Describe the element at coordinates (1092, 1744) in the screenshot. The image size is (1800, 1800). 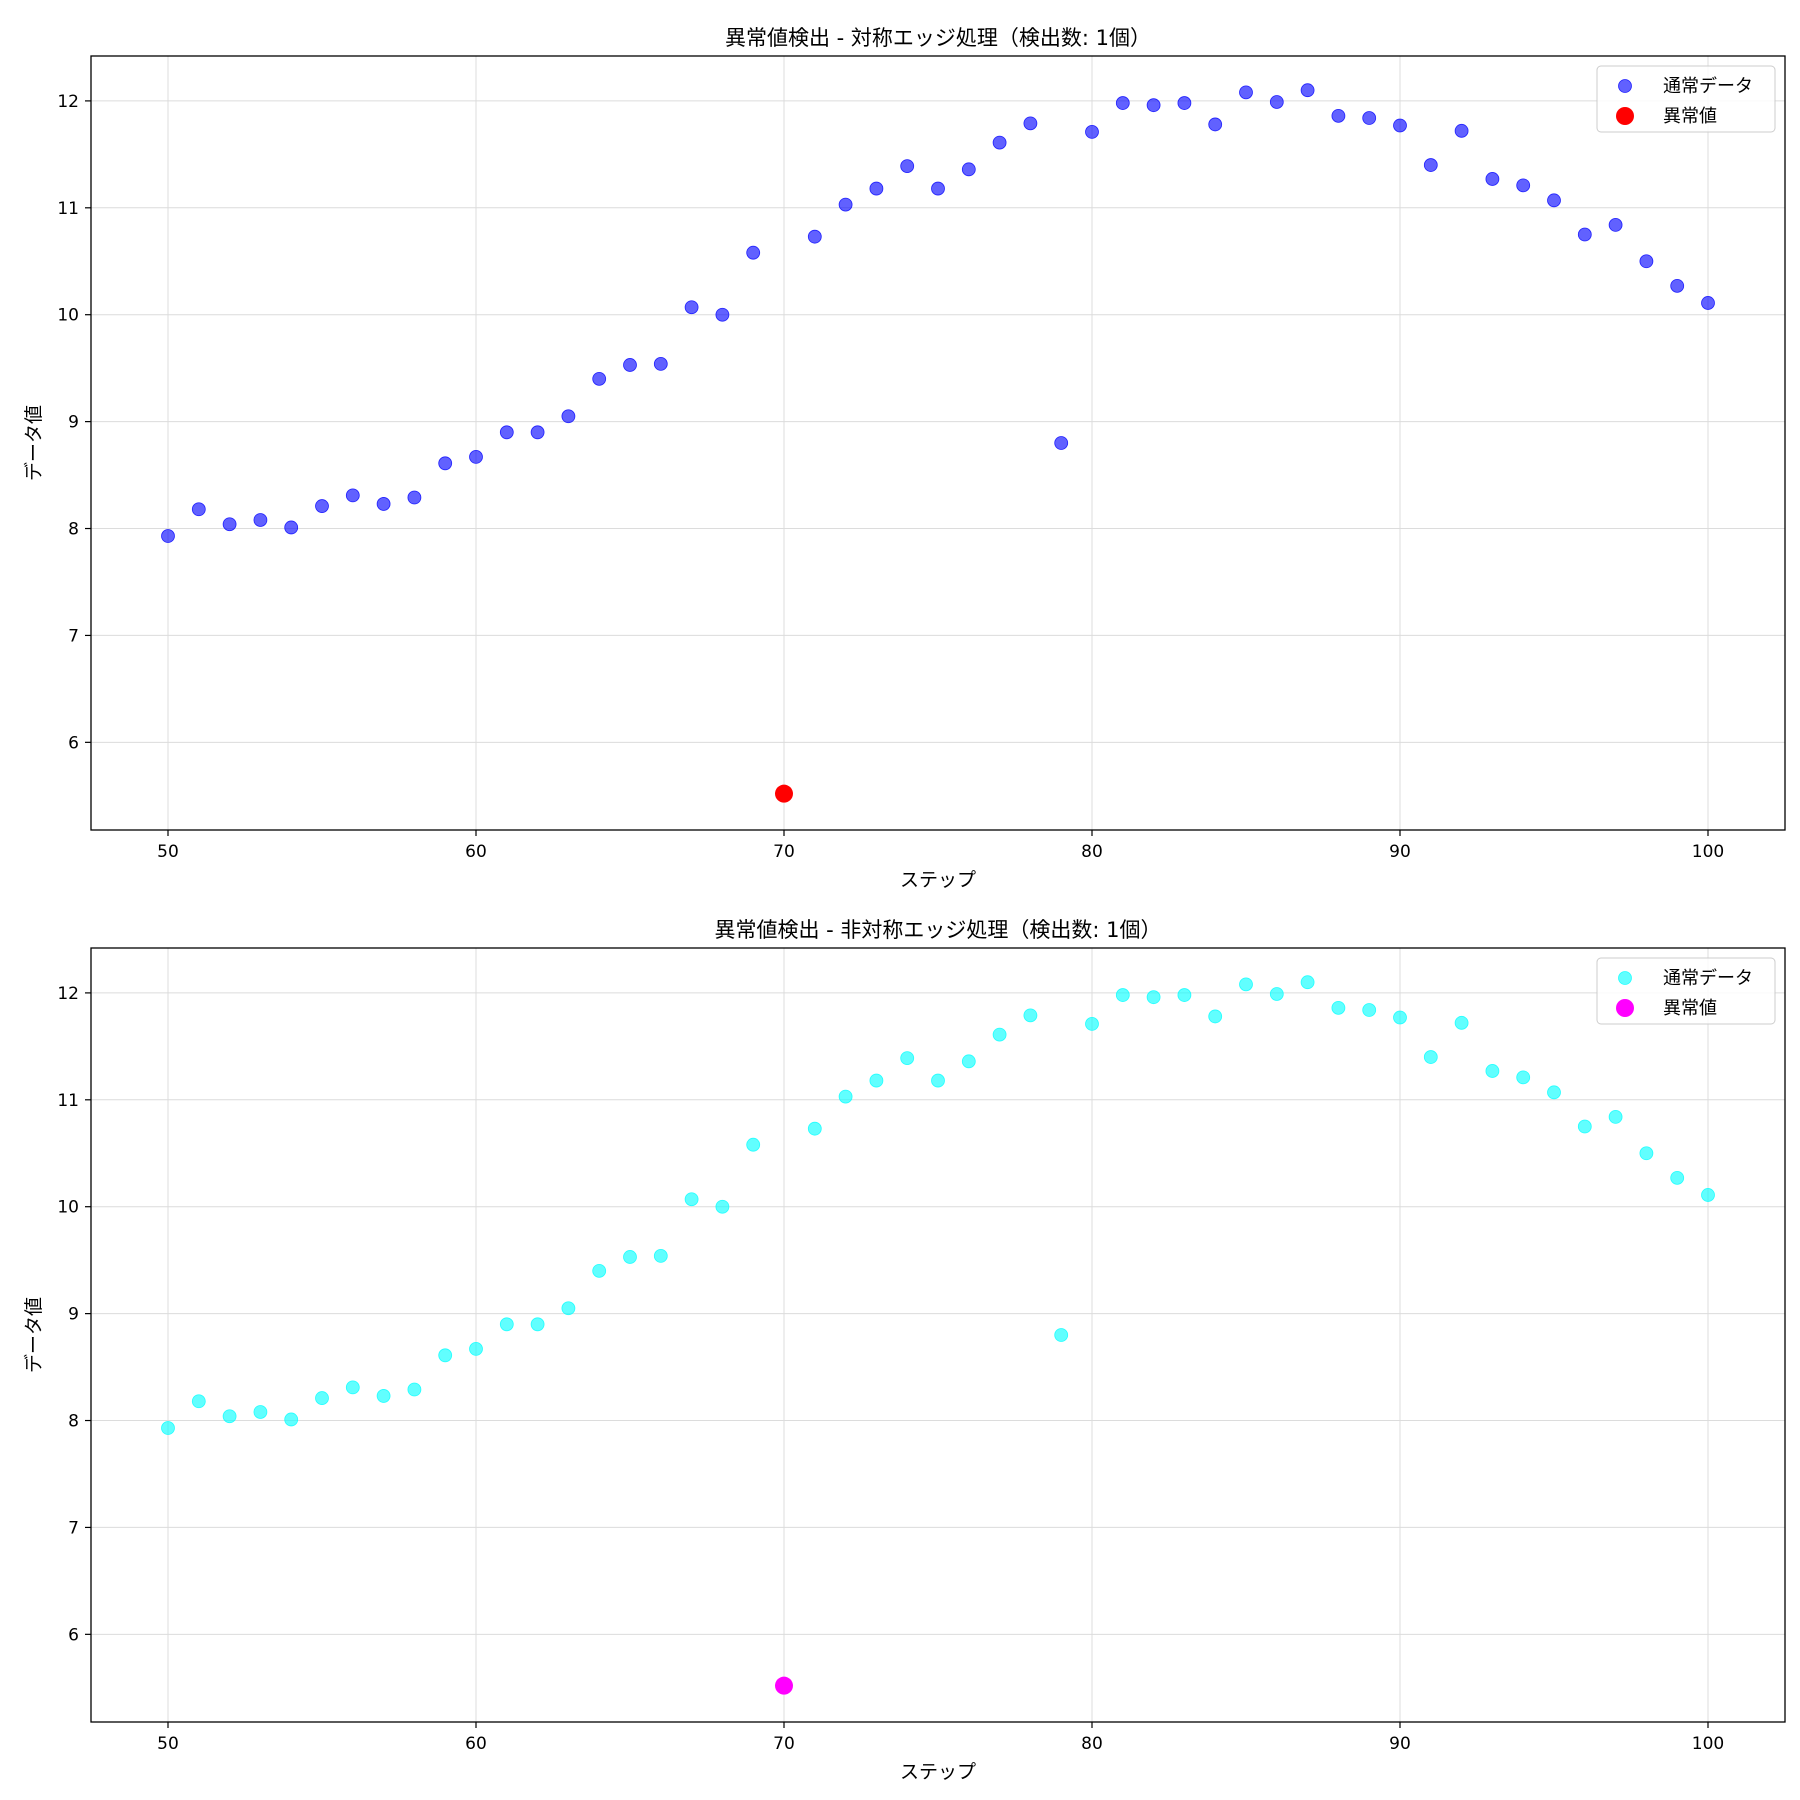
I see `chart-1-x-tick-label: 80` at that location.